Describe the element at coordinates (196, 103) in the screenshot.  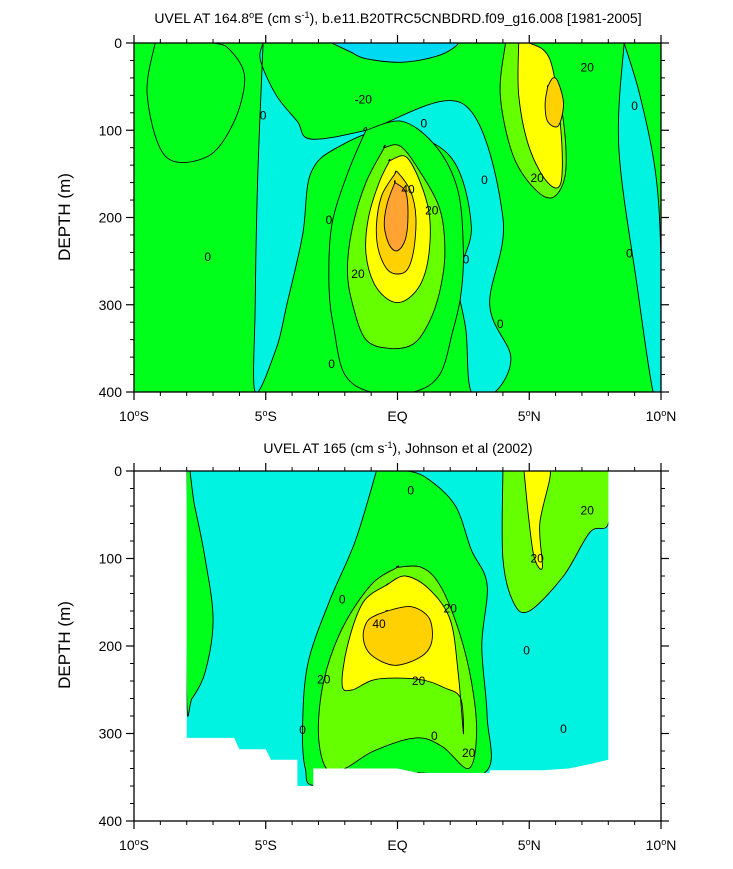
I see `contour-region-west-jet-green` at that location.